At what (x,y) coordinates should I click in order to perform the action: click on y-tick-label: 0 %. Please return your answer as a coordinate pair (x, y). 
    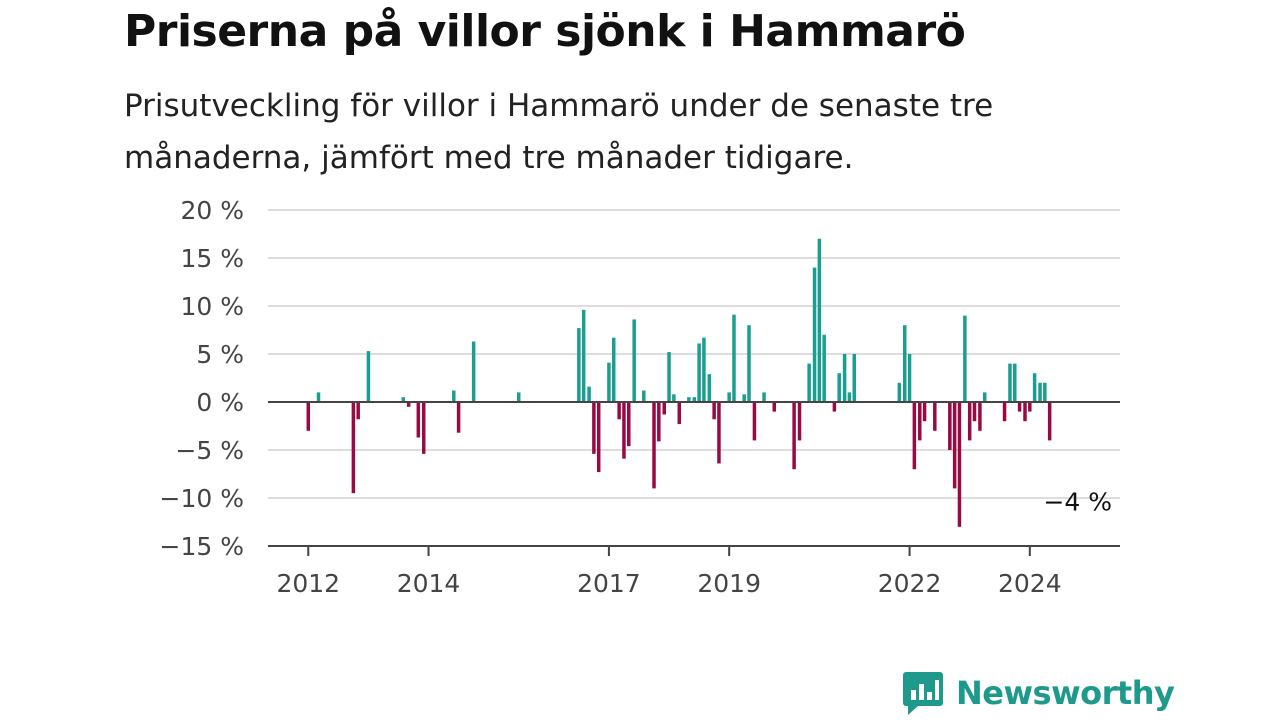
    Looking at the image, I should click on (220, 402).